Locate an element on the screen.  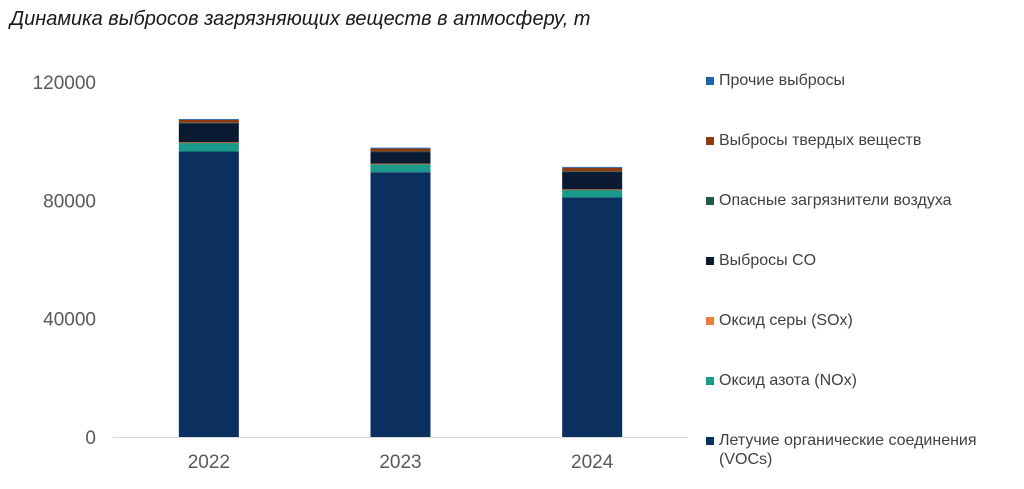
y-tick-label: 40000 is located at coordinates (69, 320).